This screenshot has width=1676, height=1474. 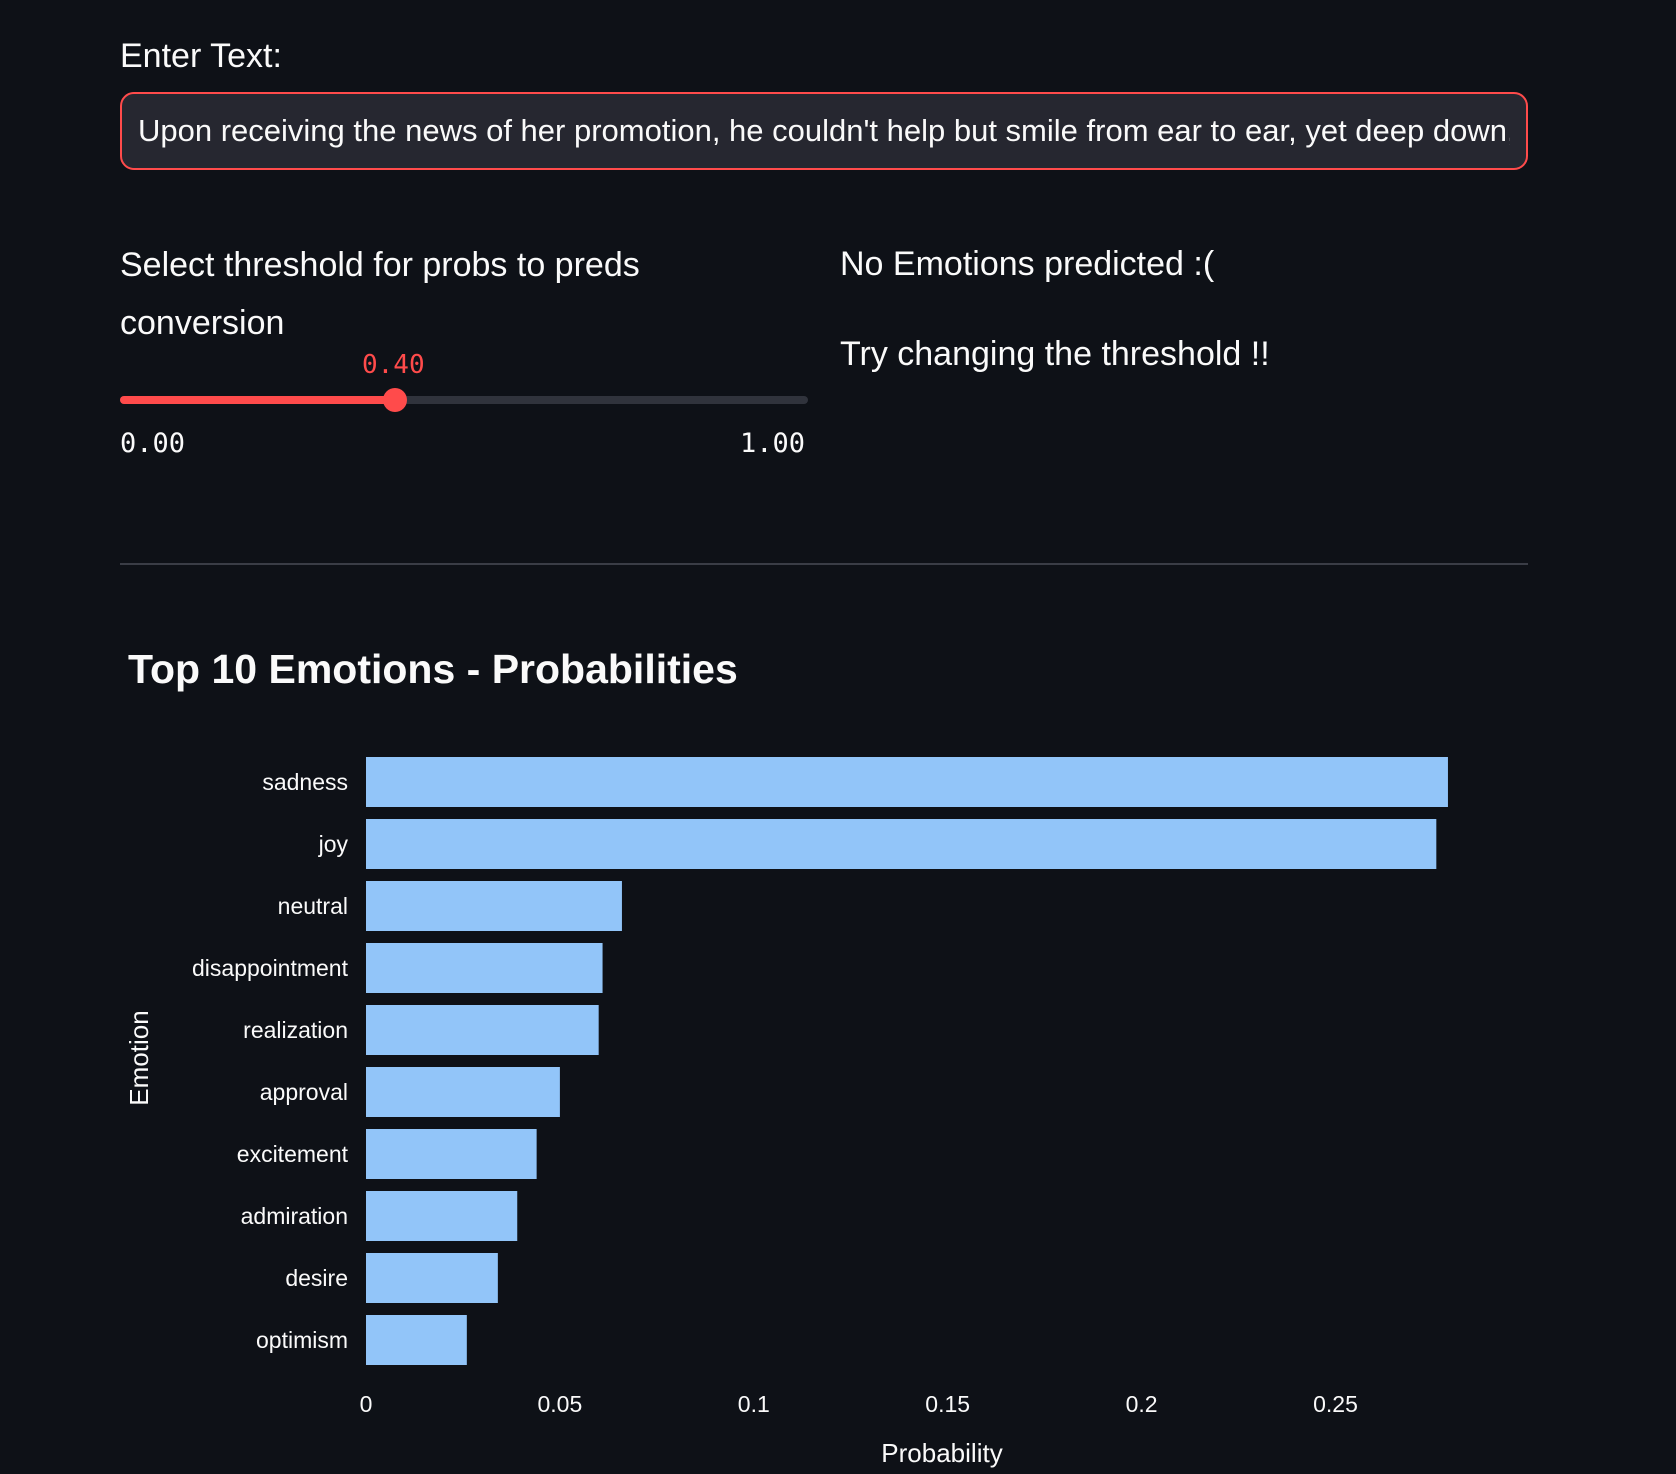 What do you see at coordinates (907, 782) in the screenshot?
I see `bar-sadness` at bounding box center [907, 782].